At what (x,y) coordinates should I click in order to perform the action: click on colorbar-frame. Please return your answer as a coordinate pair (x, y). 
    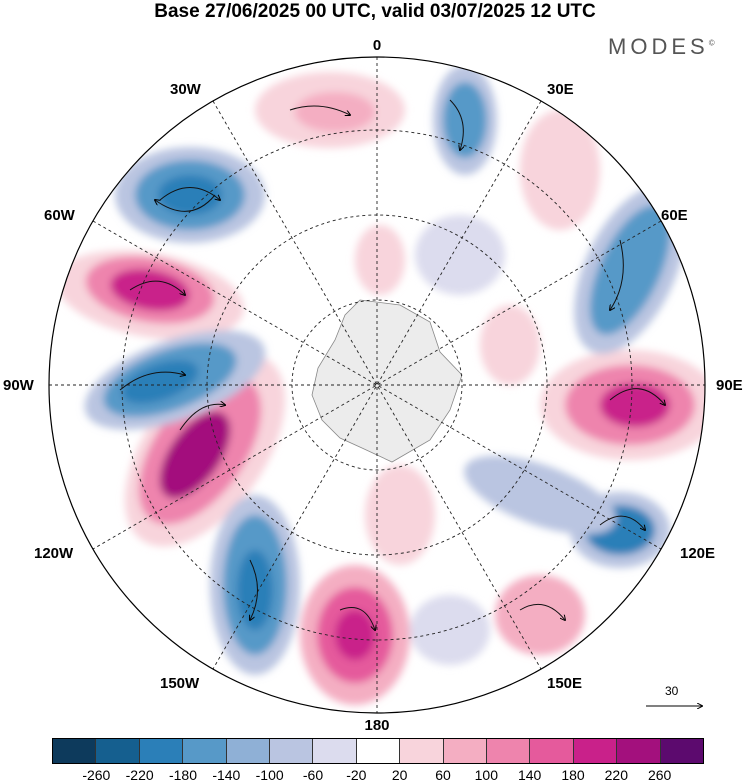
    Looking at the image, I should click on (378, 751).